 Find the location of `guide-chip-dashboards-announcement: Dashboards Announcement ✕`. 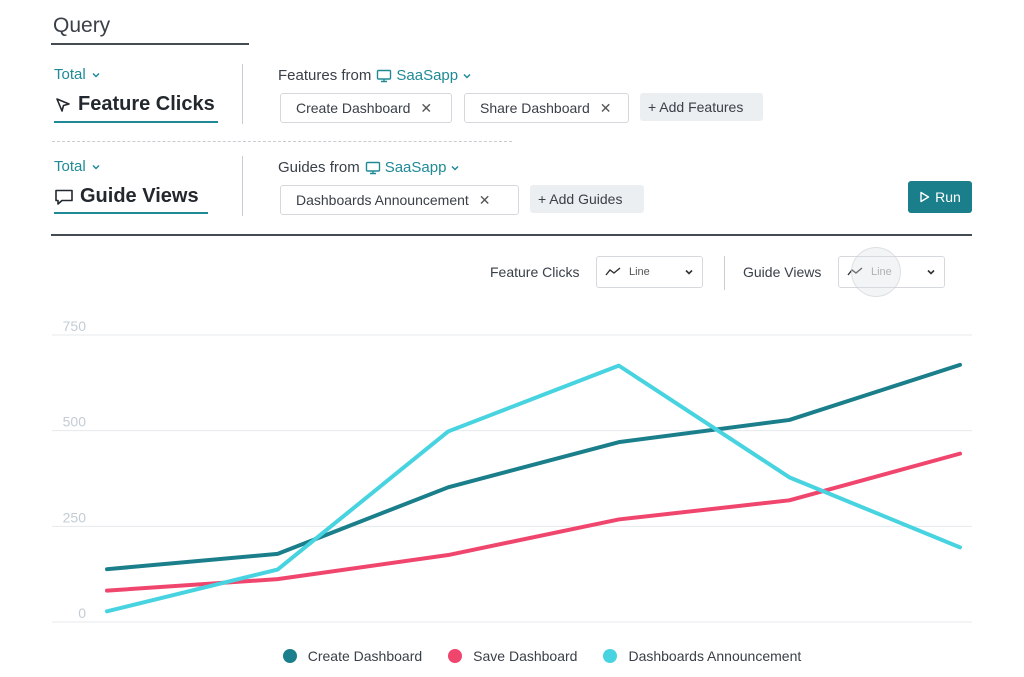

guide-chip-dashboards-announcement: Dashboards Announcement ✕ is located at coordinates (399, 200).